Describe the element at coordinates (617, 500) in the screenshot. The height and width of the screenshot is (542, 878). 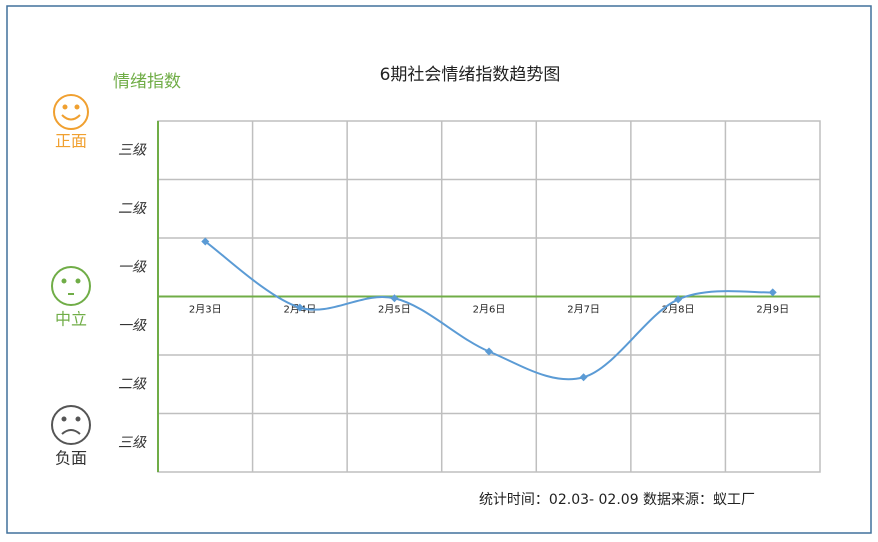
I see `footnote: 统计时间：02.03- 02.09 数据来源：蚁工厂` at that location.